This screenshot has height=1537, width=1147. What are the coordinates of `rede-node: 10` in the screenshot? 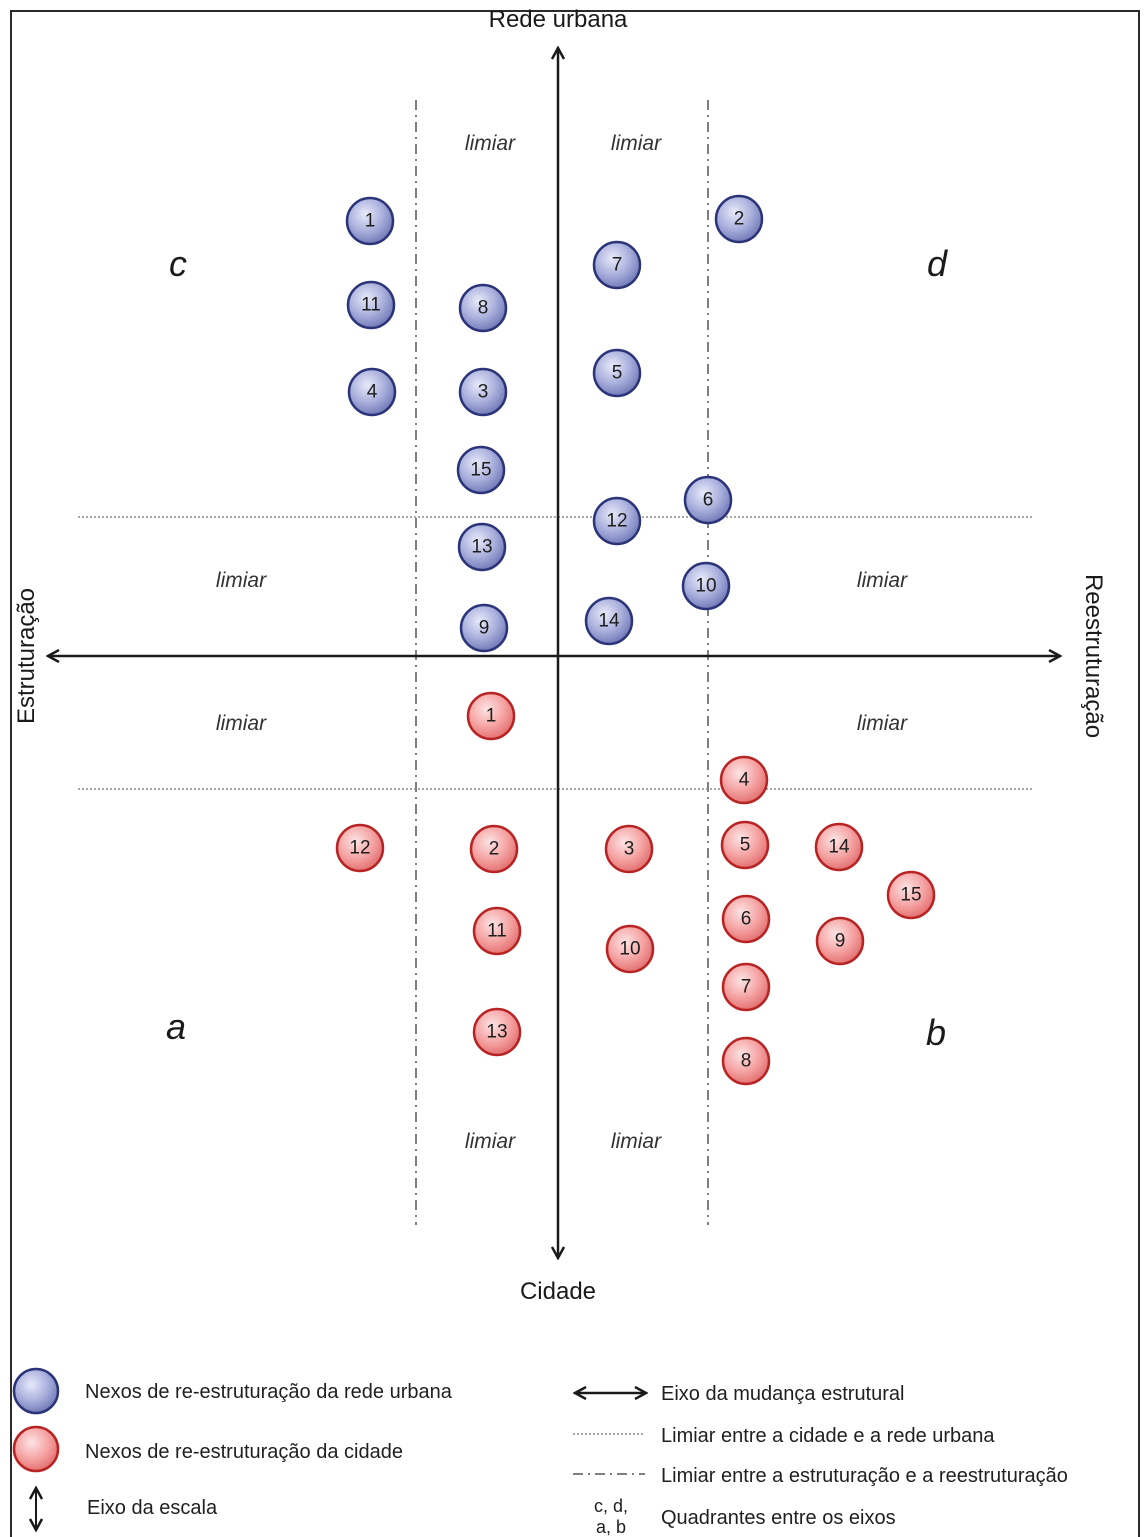 It's located at (706, 586).